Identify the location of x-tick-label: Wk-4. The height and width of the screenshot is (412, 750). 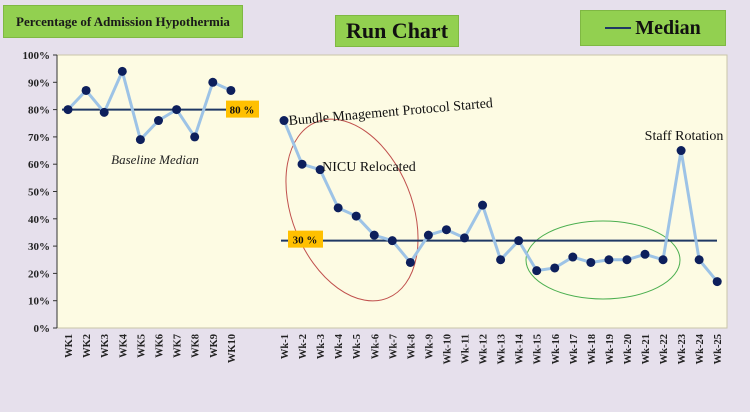
(339, 346).